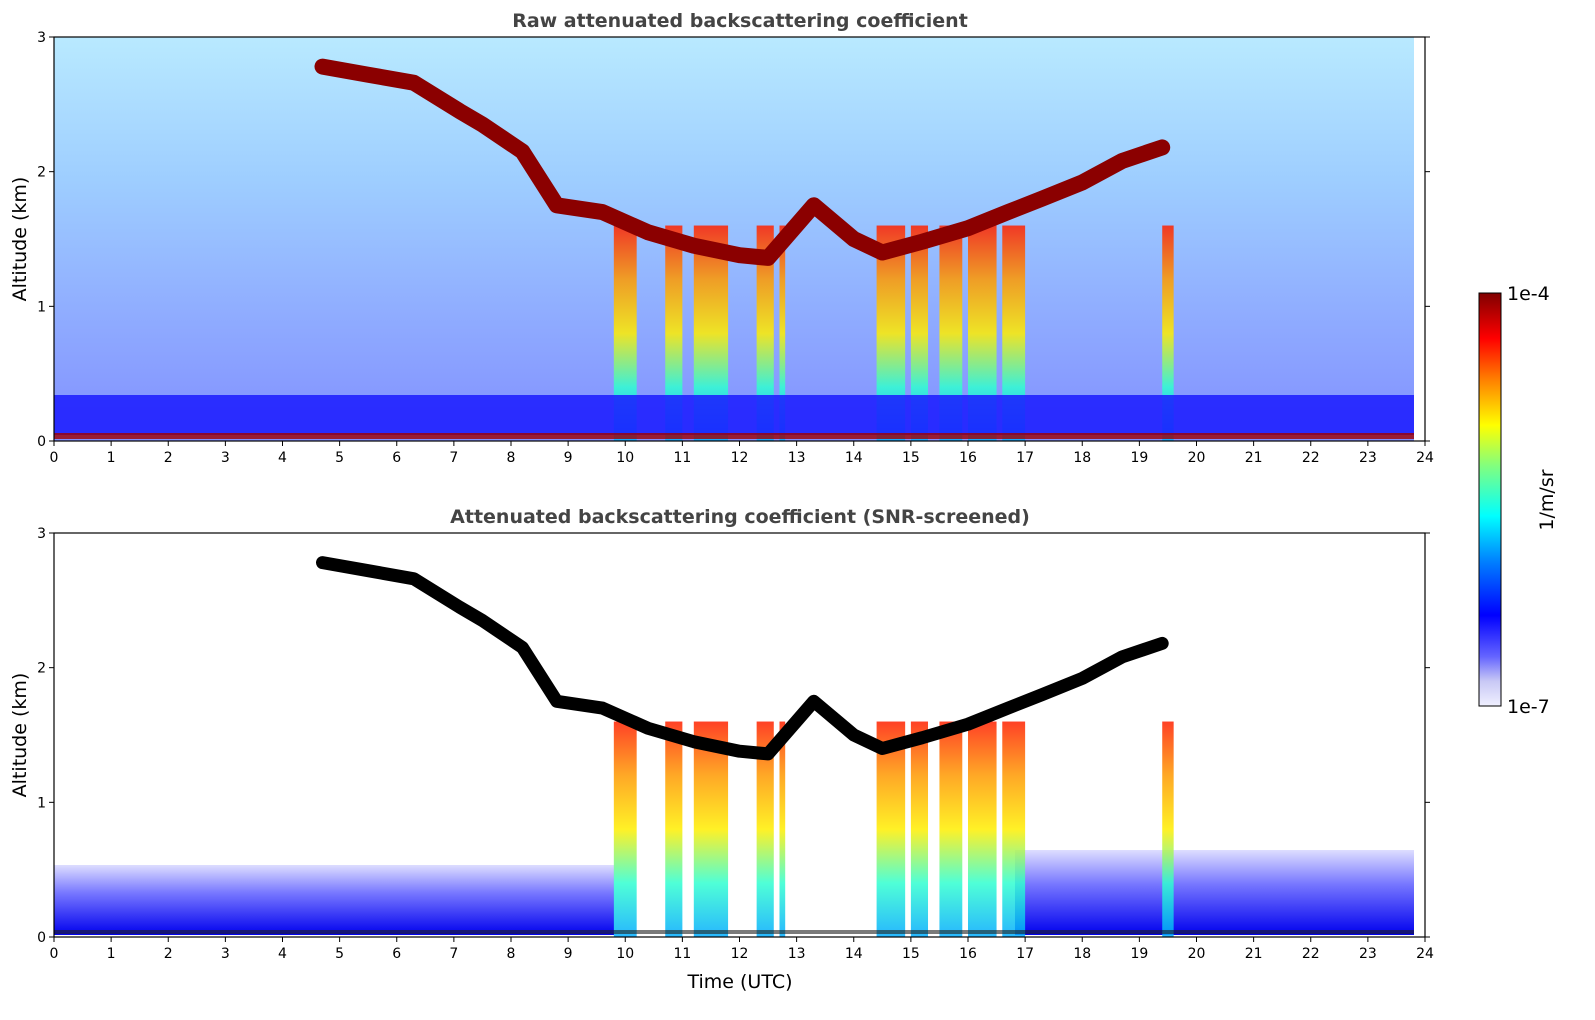 This screenshot has width=1595, height=1020. I want to click on top-x-axis: 0 1 2 3 4 5 6 7 8 9 10 11 12 13 14 15 16 17 18 19 20 21 22 23 24, so click(742, 453).